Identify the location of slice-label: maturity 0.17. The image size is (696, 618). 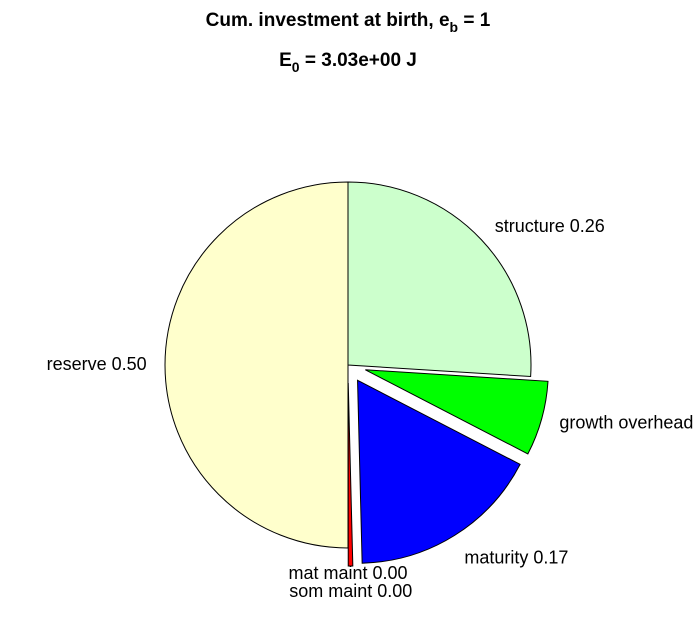
(516, 558).